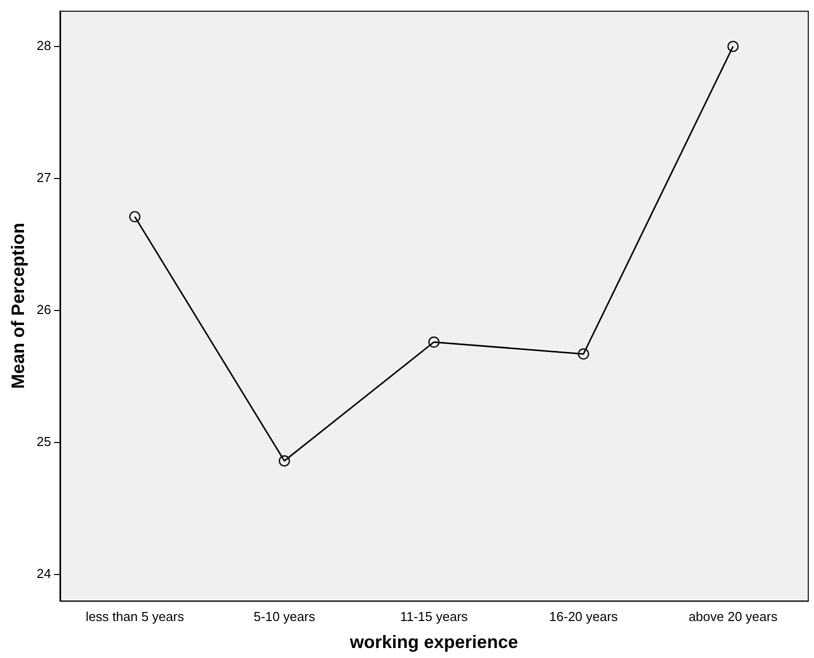  What do you see at coordinates (44, 573) in the screenshot?
I see `y-tick-label: 24` at bounding box center [44, 573].